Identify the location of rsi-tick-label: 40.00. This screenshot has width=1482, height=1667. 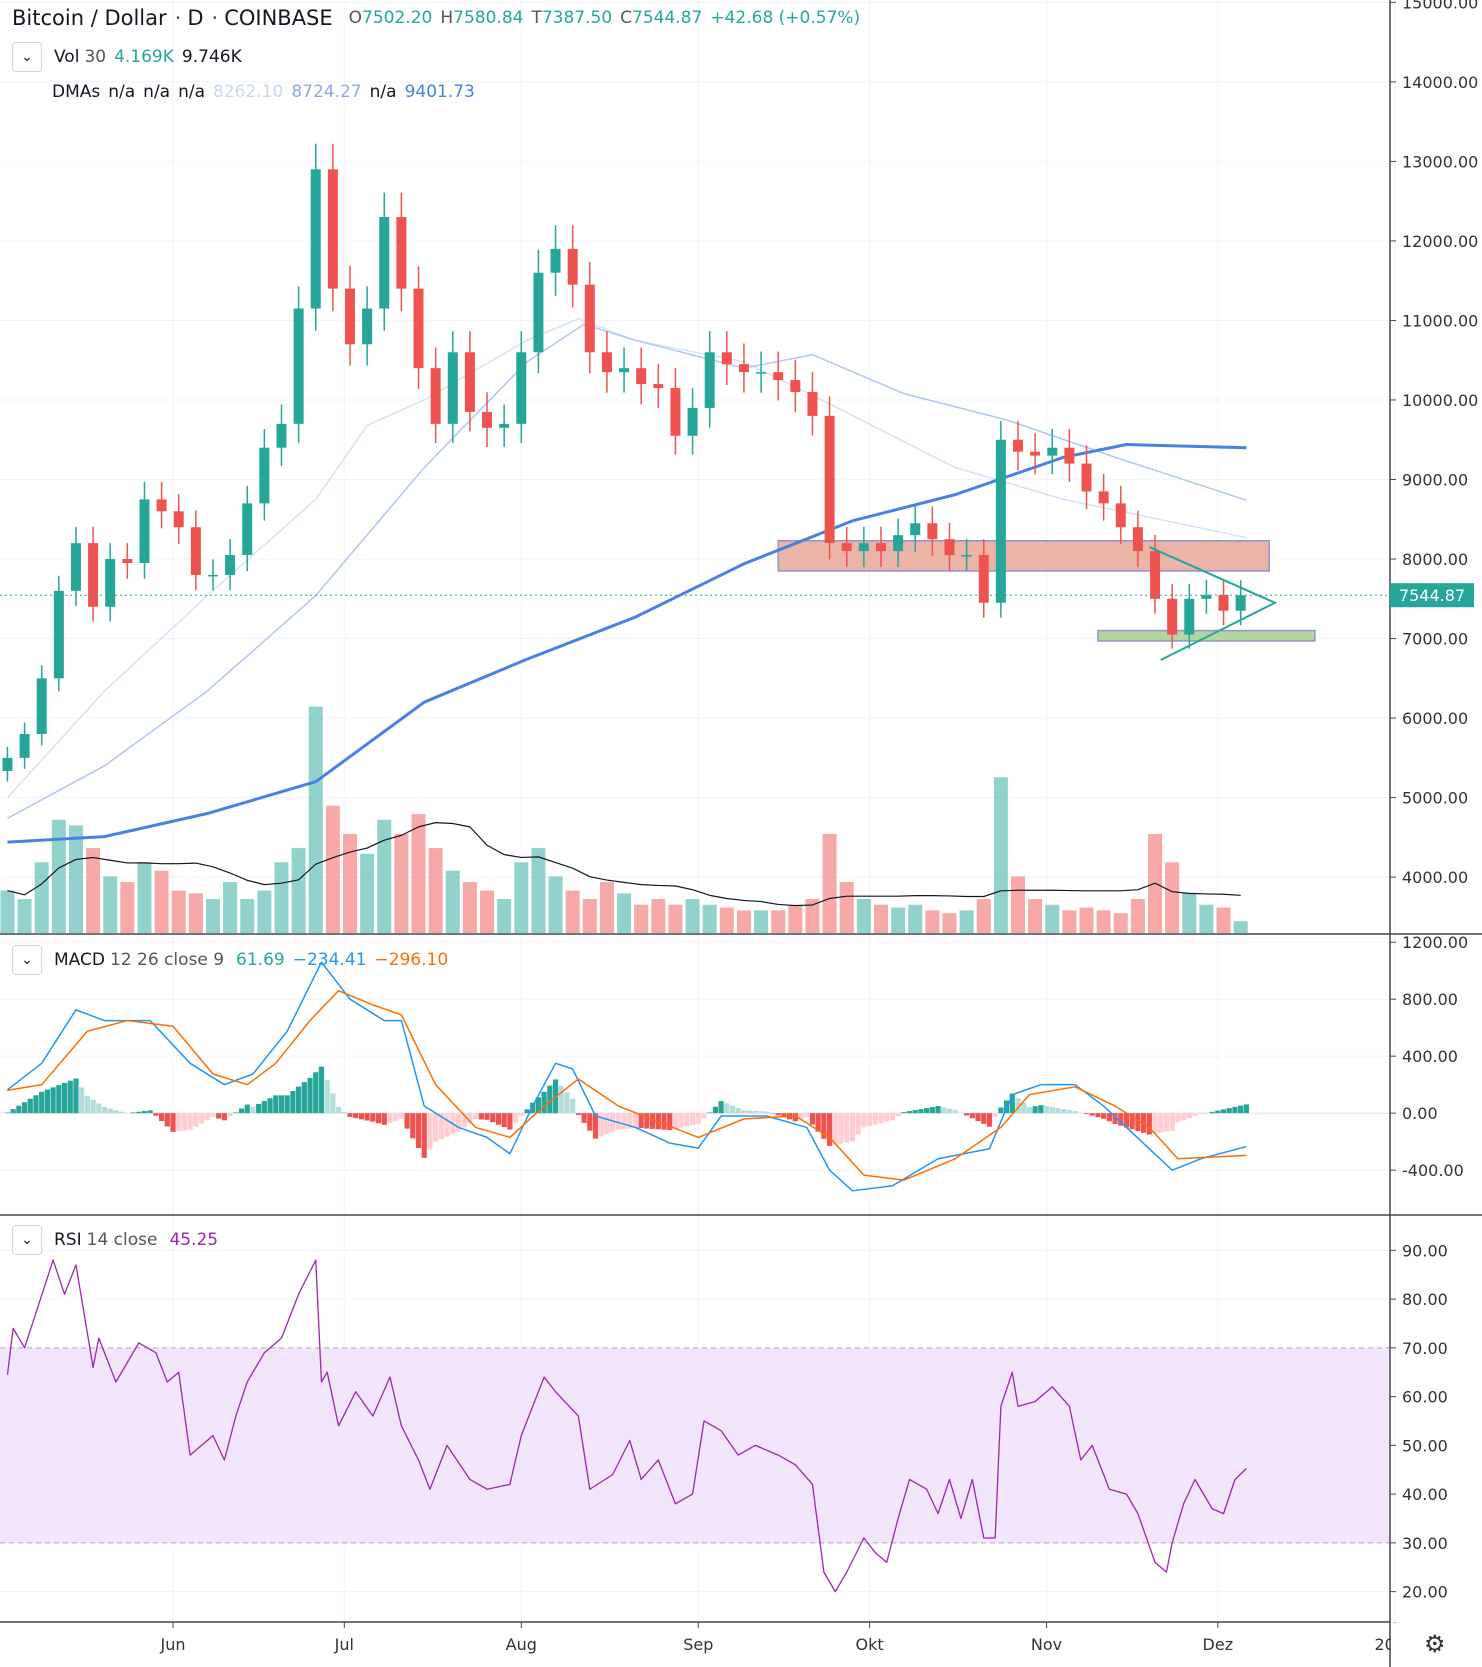
(1425, 1494).